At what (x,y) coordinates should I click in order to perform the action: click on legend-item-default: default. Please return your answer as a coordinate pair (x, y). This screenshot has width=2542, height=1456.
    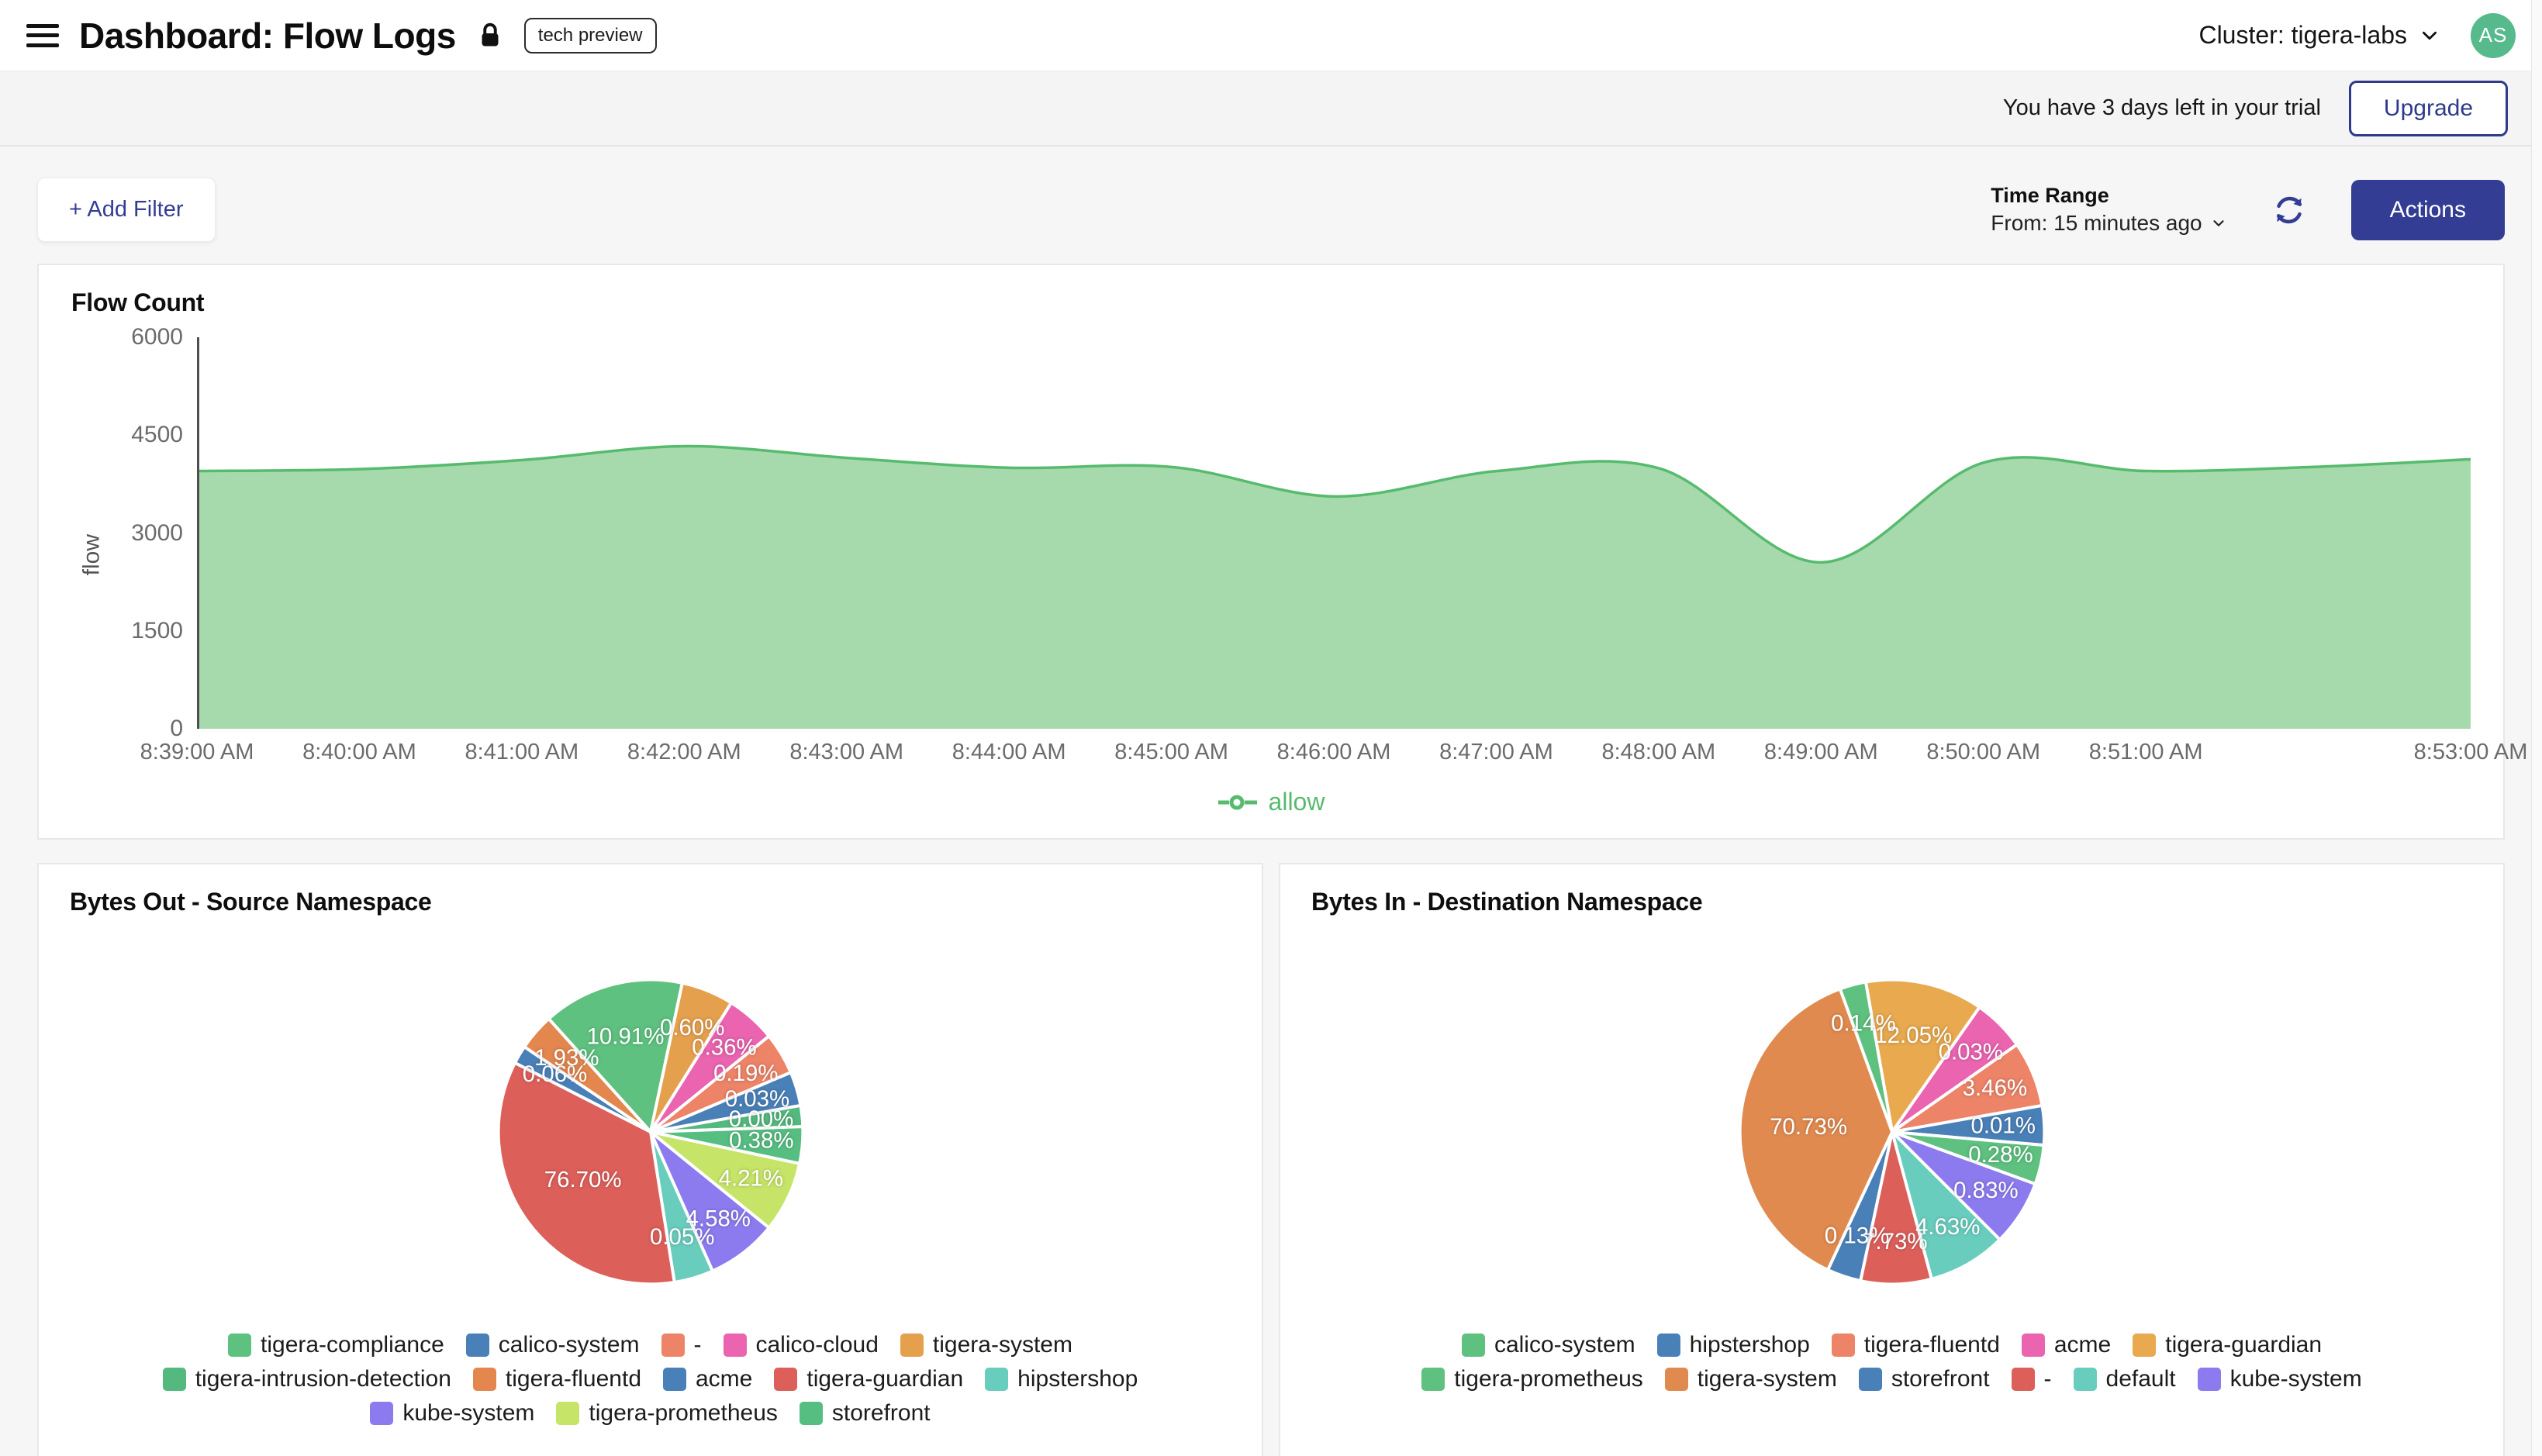
    Looking at the image, I should click on (2124, 1379).